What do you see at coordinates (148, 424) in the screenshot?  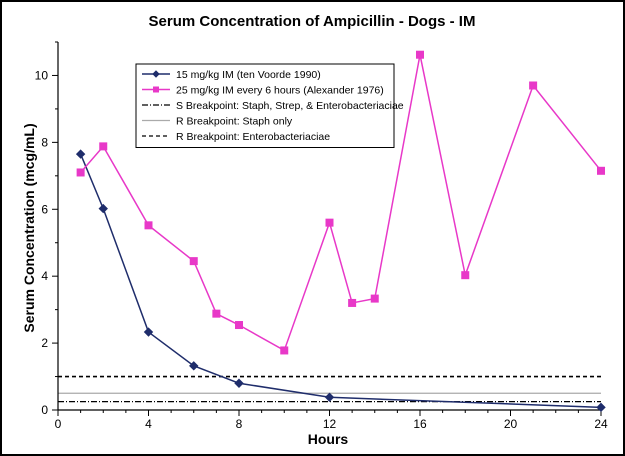 I see `x-tick-label: 4` at bounding box center [148, 424].